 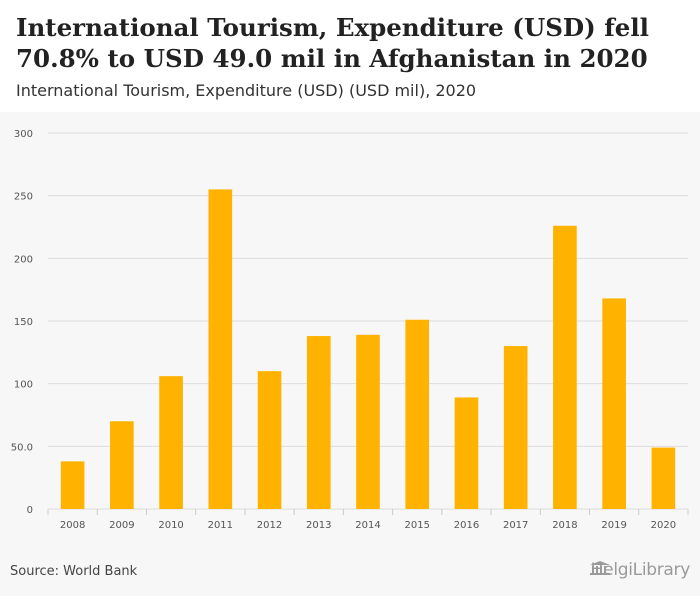 What do you see at coordinates (417, 525) in the screenshot?
I see `x-tick-label: 2015` at bounding box center [417, 525].